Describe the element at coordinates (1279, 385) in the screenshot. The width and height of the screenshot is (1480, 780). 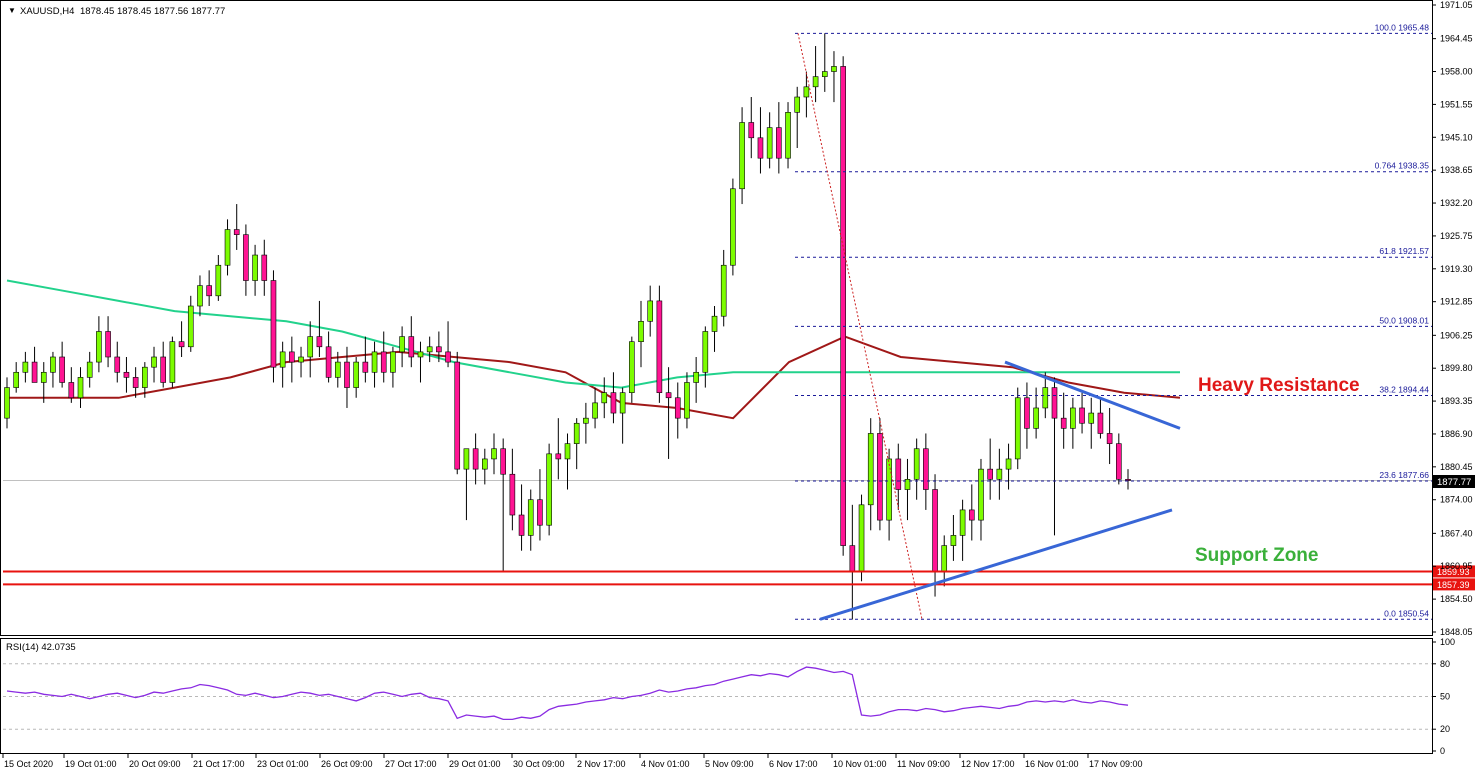
I see `heavy-resistance-label: Heavy Resistance` at that location.